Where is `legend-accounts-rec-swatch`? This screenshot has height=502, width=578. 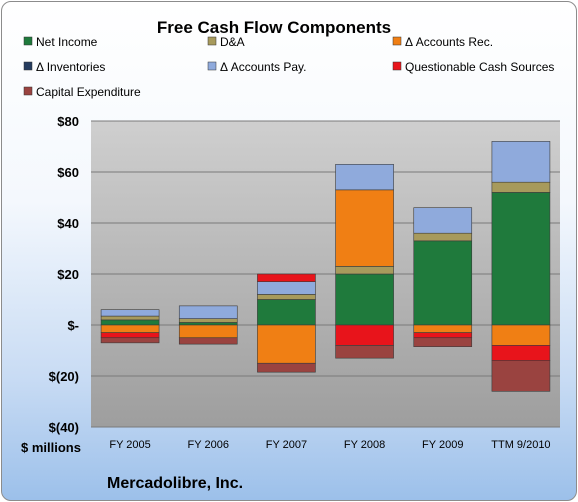
legend-accounts-rec-swatch is located at coordinates (397, 41).